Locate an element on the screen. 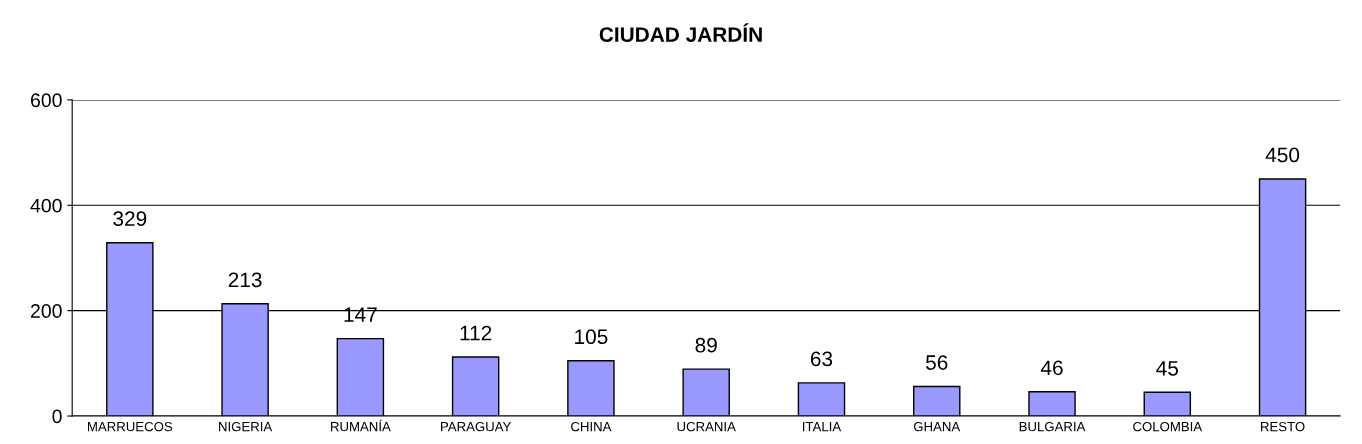  data-label: 450 is located at coordinates (1282, 155).